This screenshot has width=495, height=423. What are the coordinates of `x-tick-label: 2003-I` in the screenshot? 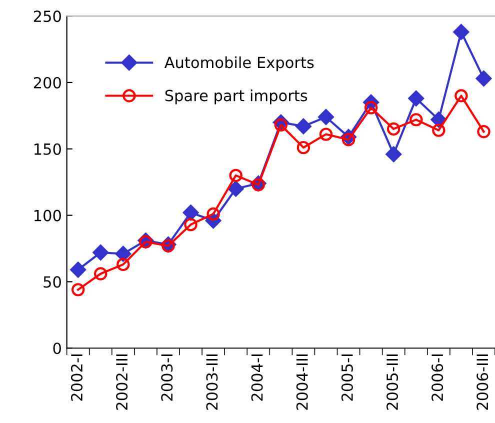 It's located at (167, 377).